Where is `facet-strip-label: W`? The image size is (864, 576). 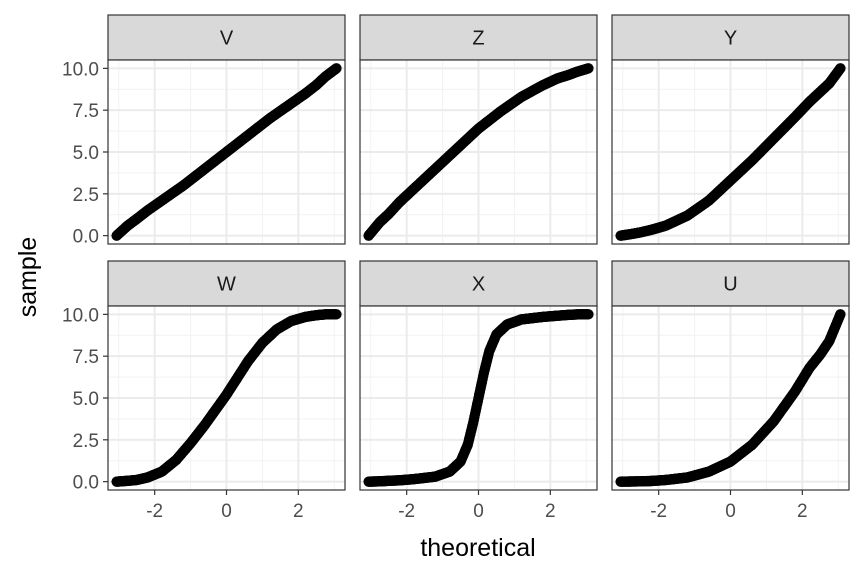 facet-strip-label: W is located at coordinates (226, 285).